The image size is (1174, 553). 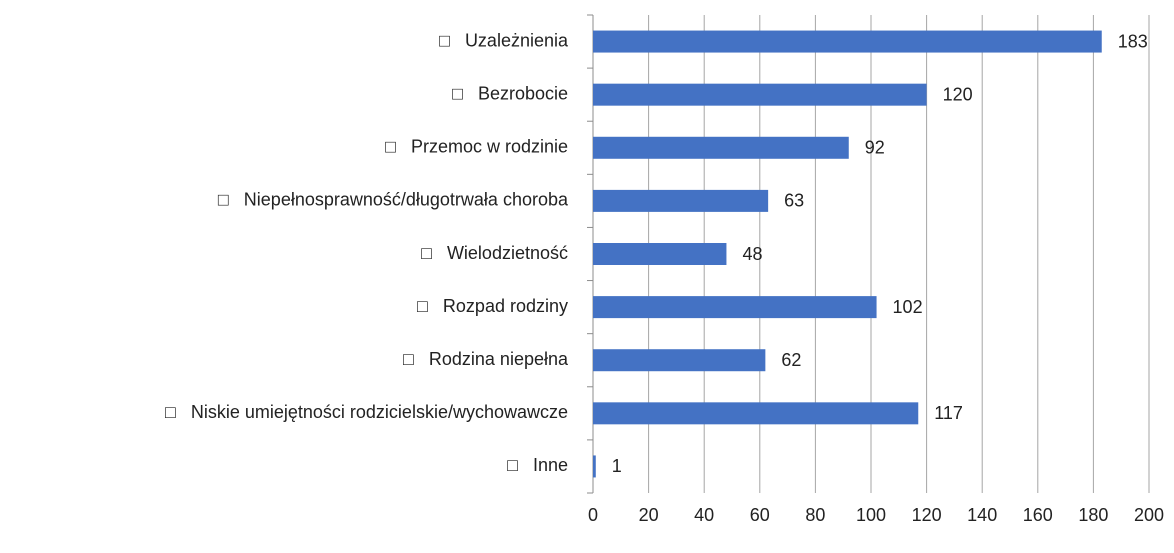 What do you see at coordinates (815, 515) in the screenshot?
I see `x-tick-label: 80` at bounding box center [815, 515].